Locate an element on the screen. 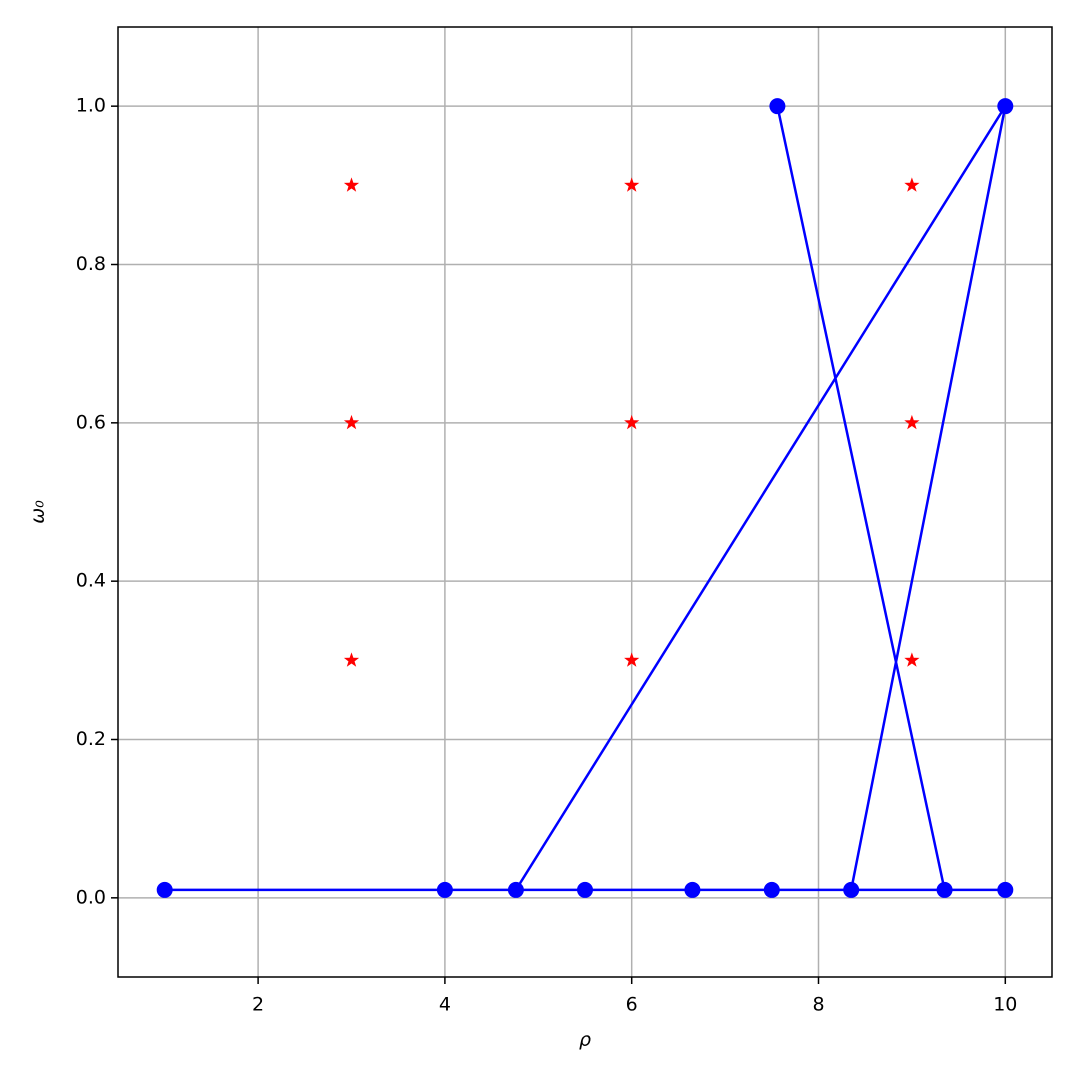 Image resolution: width=1080 pixels, height=1080 pixels. x-tick-label: 10 is located at coordinates (1005, 1005).